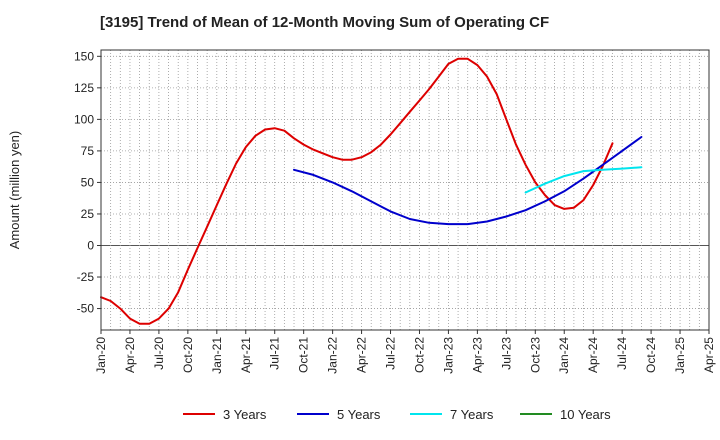  What do you see at coordinates (101, 355) in the screenshot?
I see `x-tick-label: Jan-20` at bounding box center [101, 355].